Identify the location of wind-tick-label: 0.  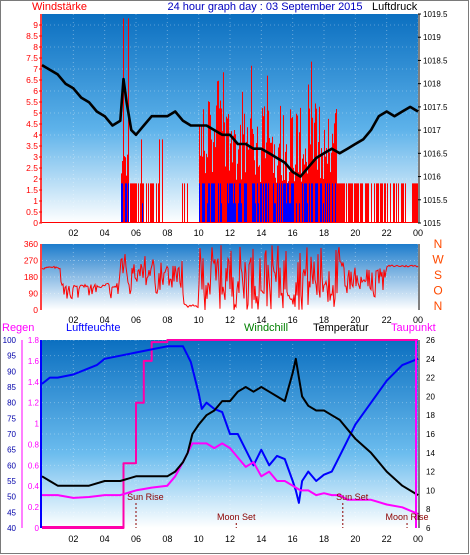
(35, 223).